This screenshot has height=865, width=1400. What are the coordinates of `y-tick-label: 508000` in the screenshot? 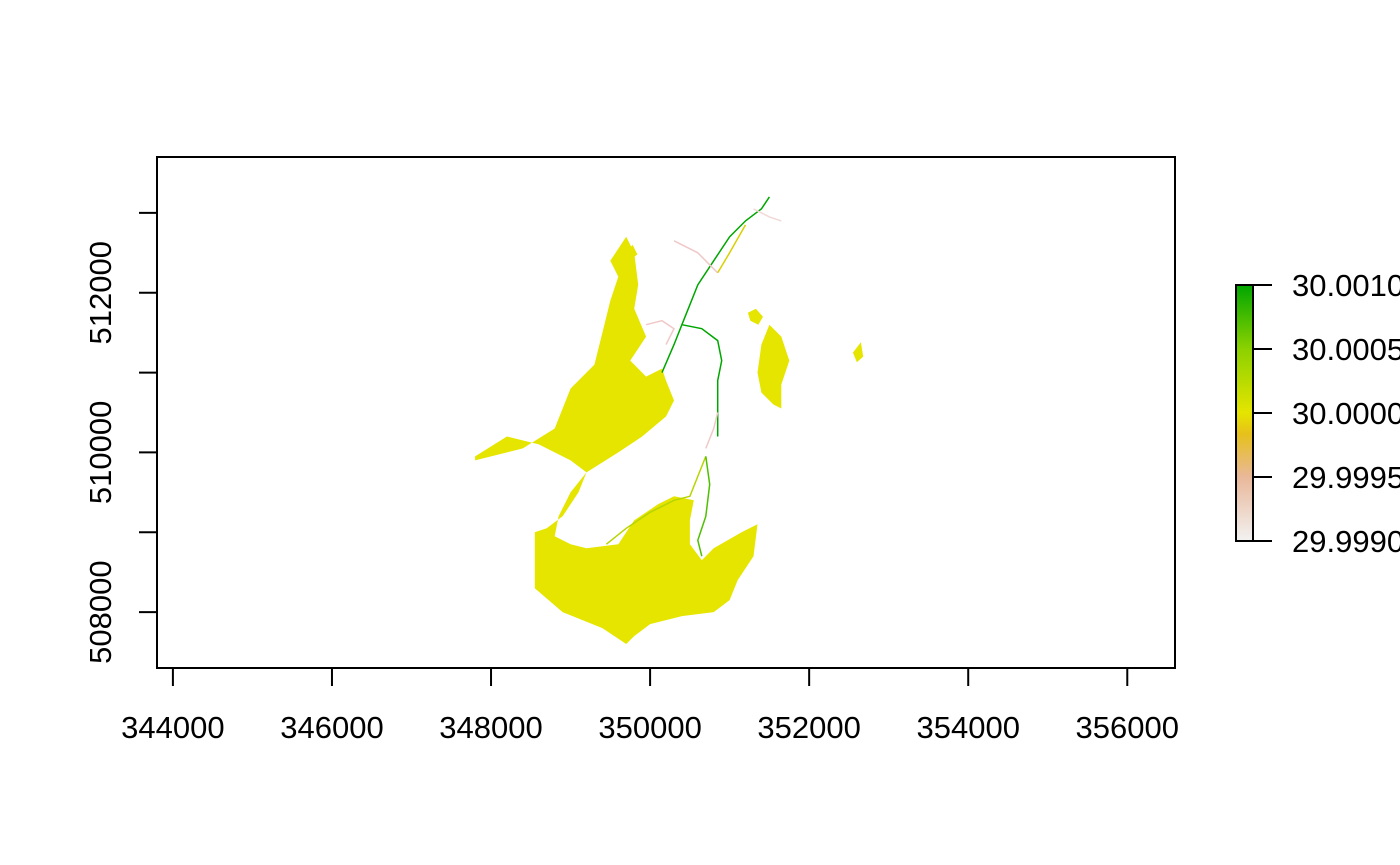 It's located at (100, 611).